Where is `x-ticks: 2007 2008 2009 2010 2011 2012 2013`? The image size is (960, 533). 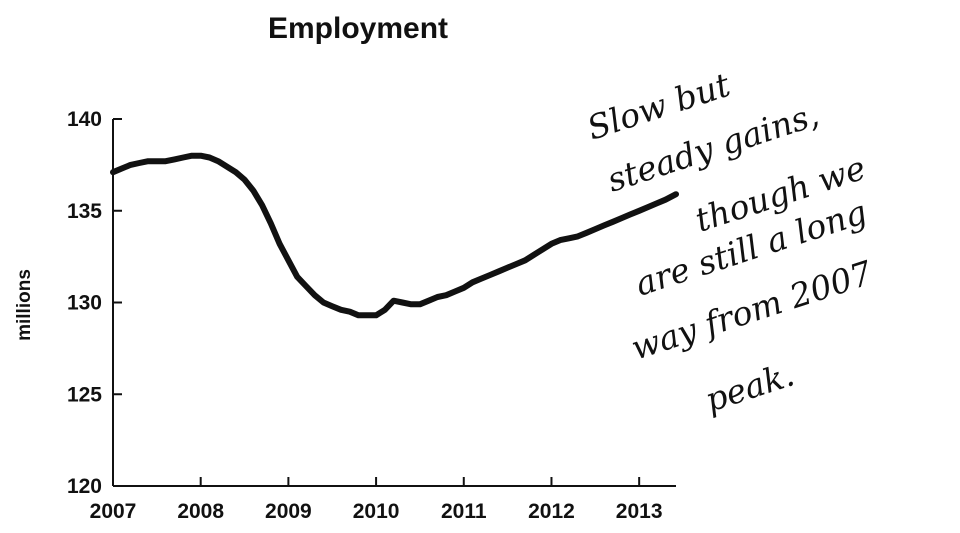
x-ticks: 2007 2008 2009 2010 2011 2012 2013 is located at coordinates (376, 500).